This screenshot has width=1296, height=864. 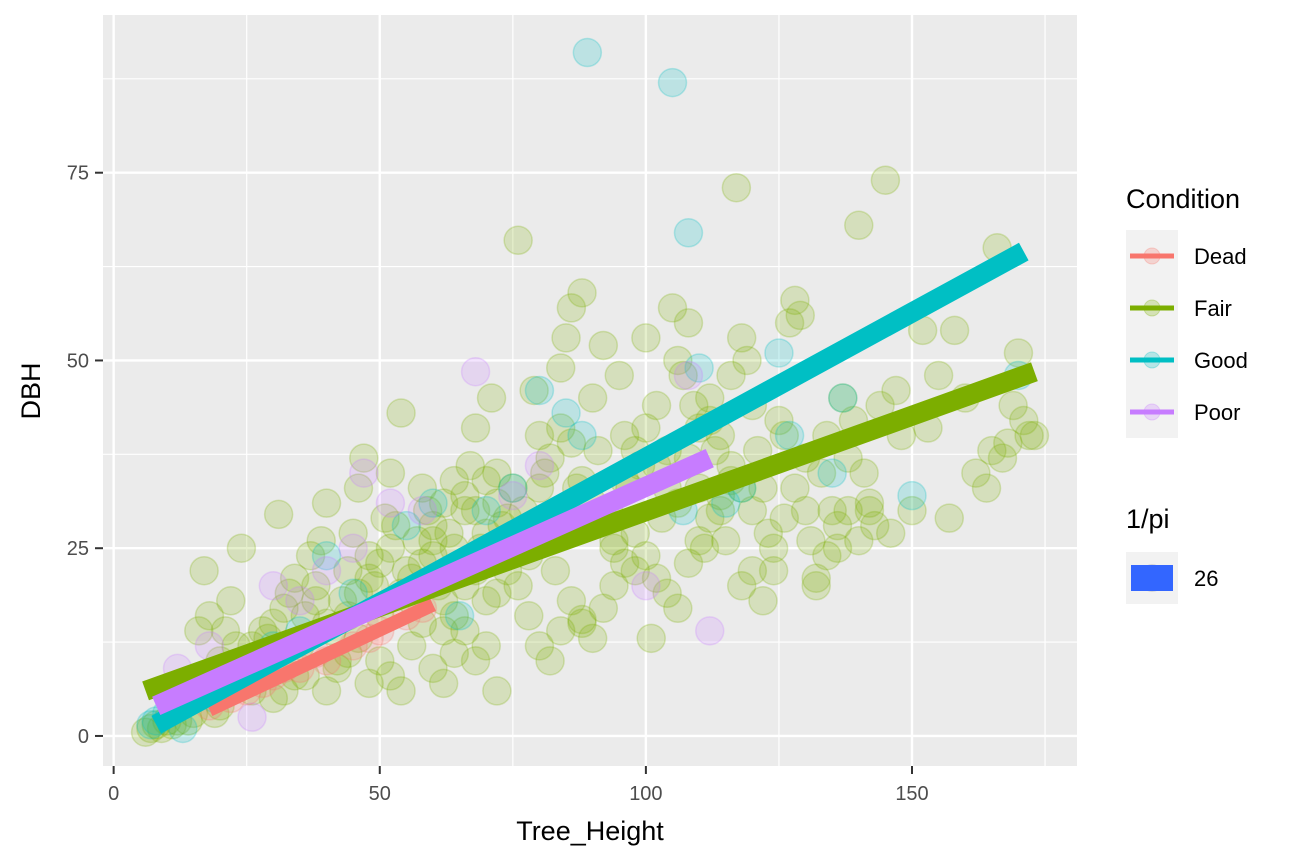 I want to click on legend-size-title: 1/pi, so click(x=1148, y=519).